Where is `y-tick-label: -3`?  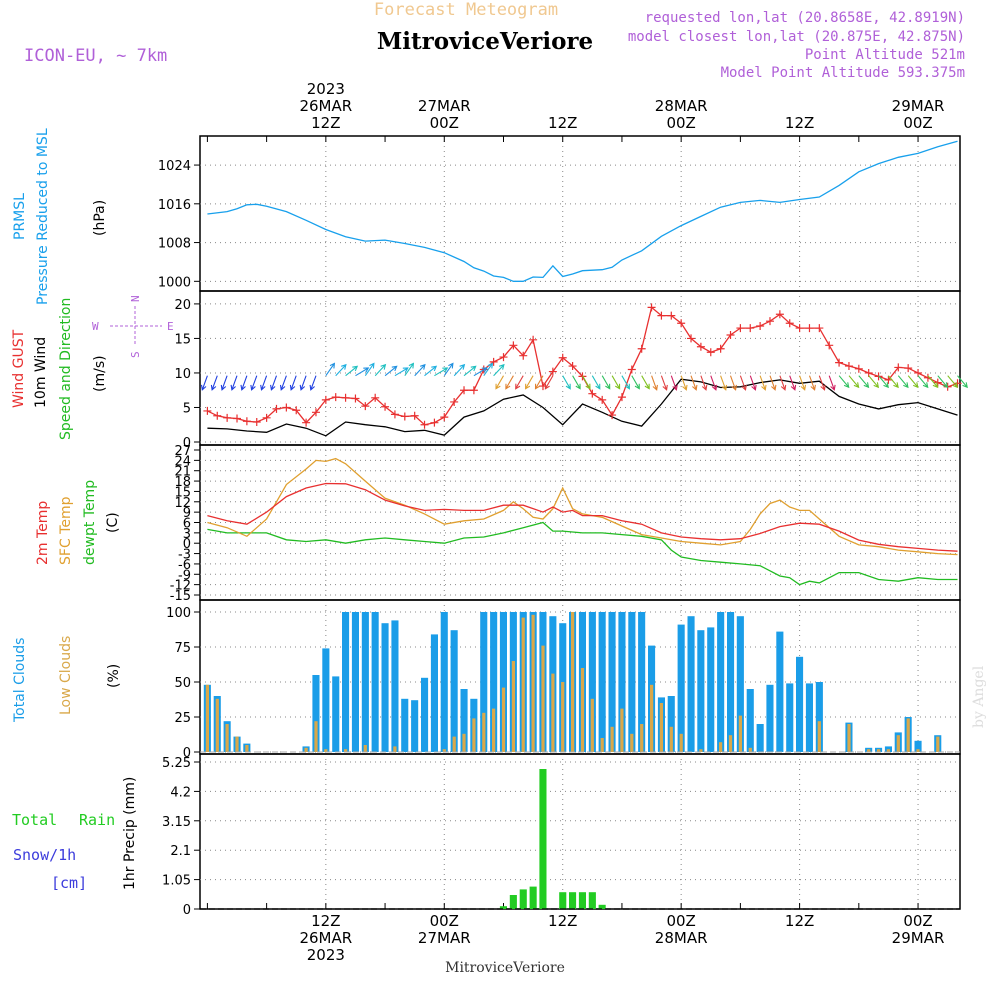 y-tick-label: -3 is located at coordinates (184, 555).